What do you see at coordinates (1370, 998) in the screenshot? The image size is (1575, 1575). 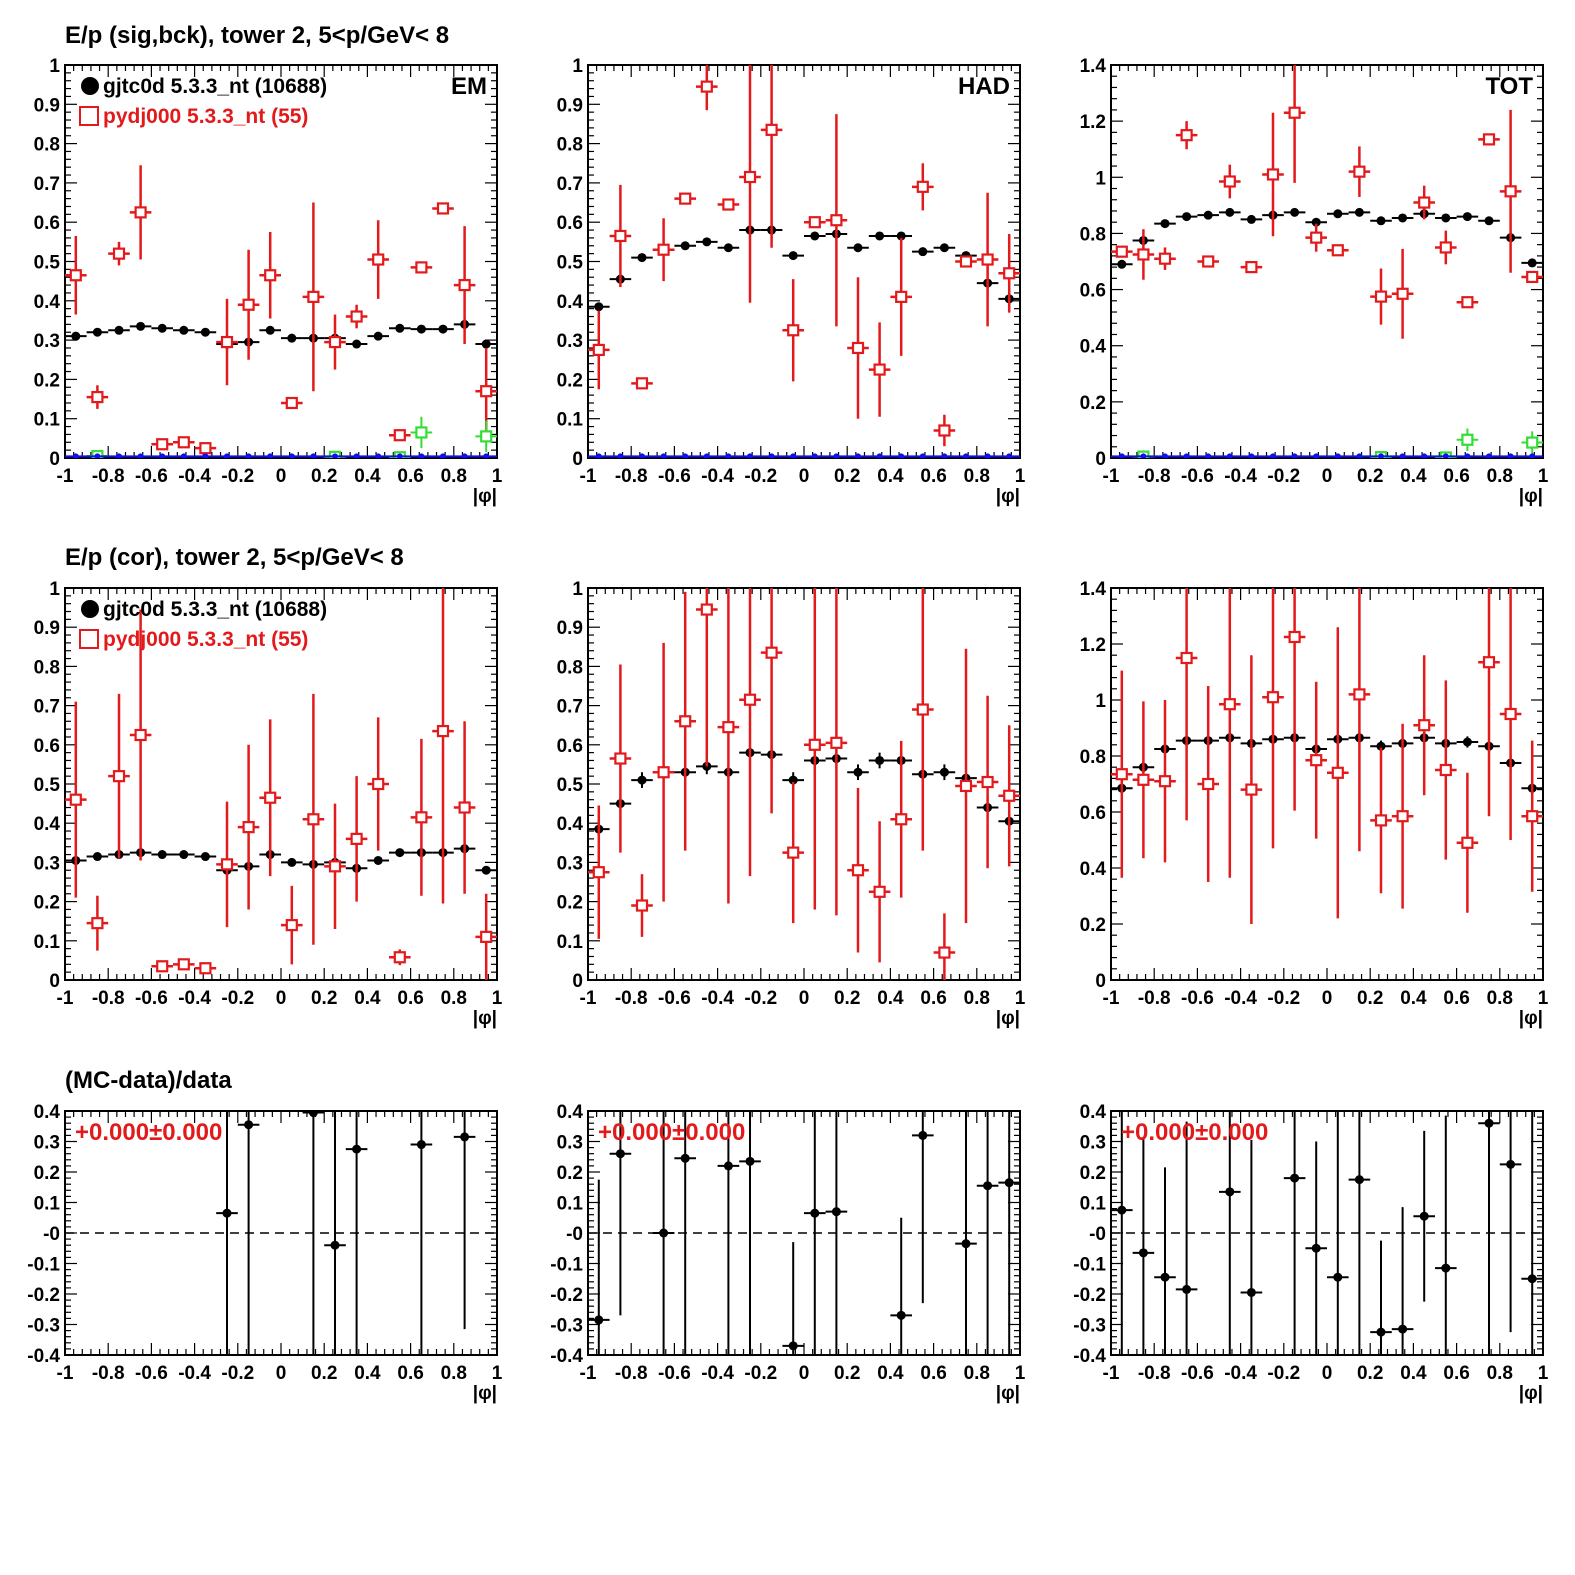 I see `x-tick-label: 0.2` at bounding box center [1370, 998].